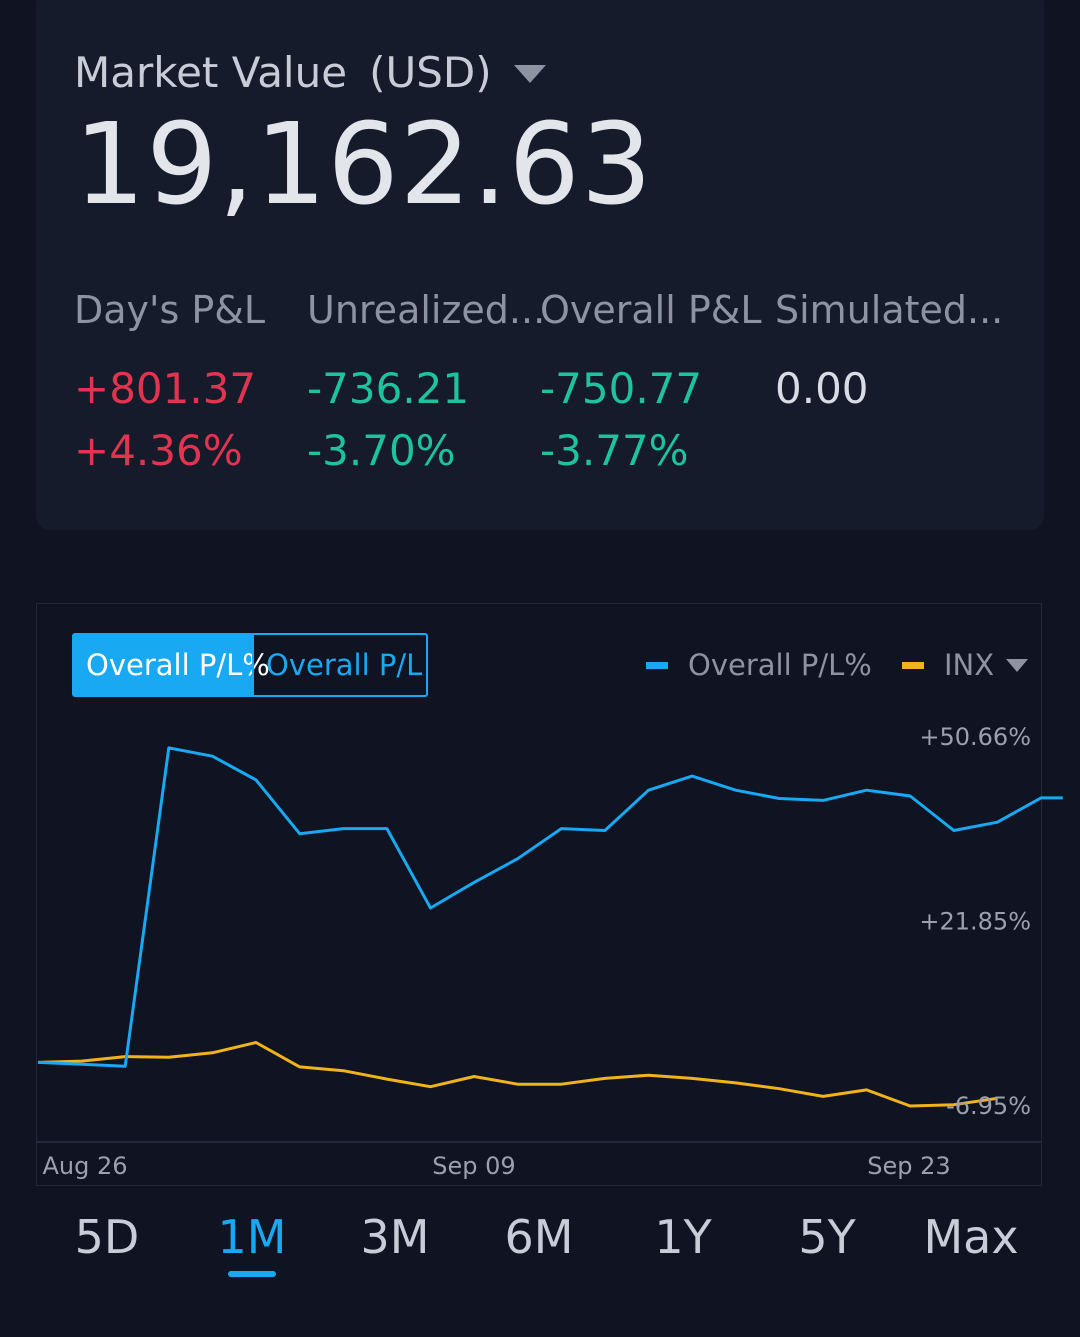  I want to click on time-range-selector: 5D 1M 3M 6M 1Y 5Y Max, so click(540, 1250).